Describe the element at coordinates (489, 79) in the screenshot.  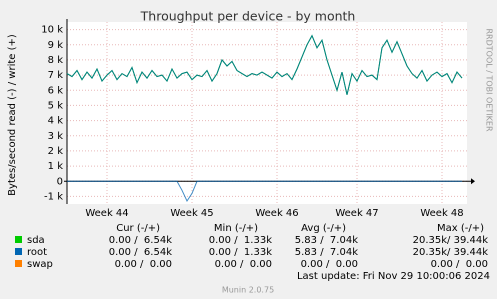
I see `watermark: RRDTOOL / TOBI OETIKER` at that location.